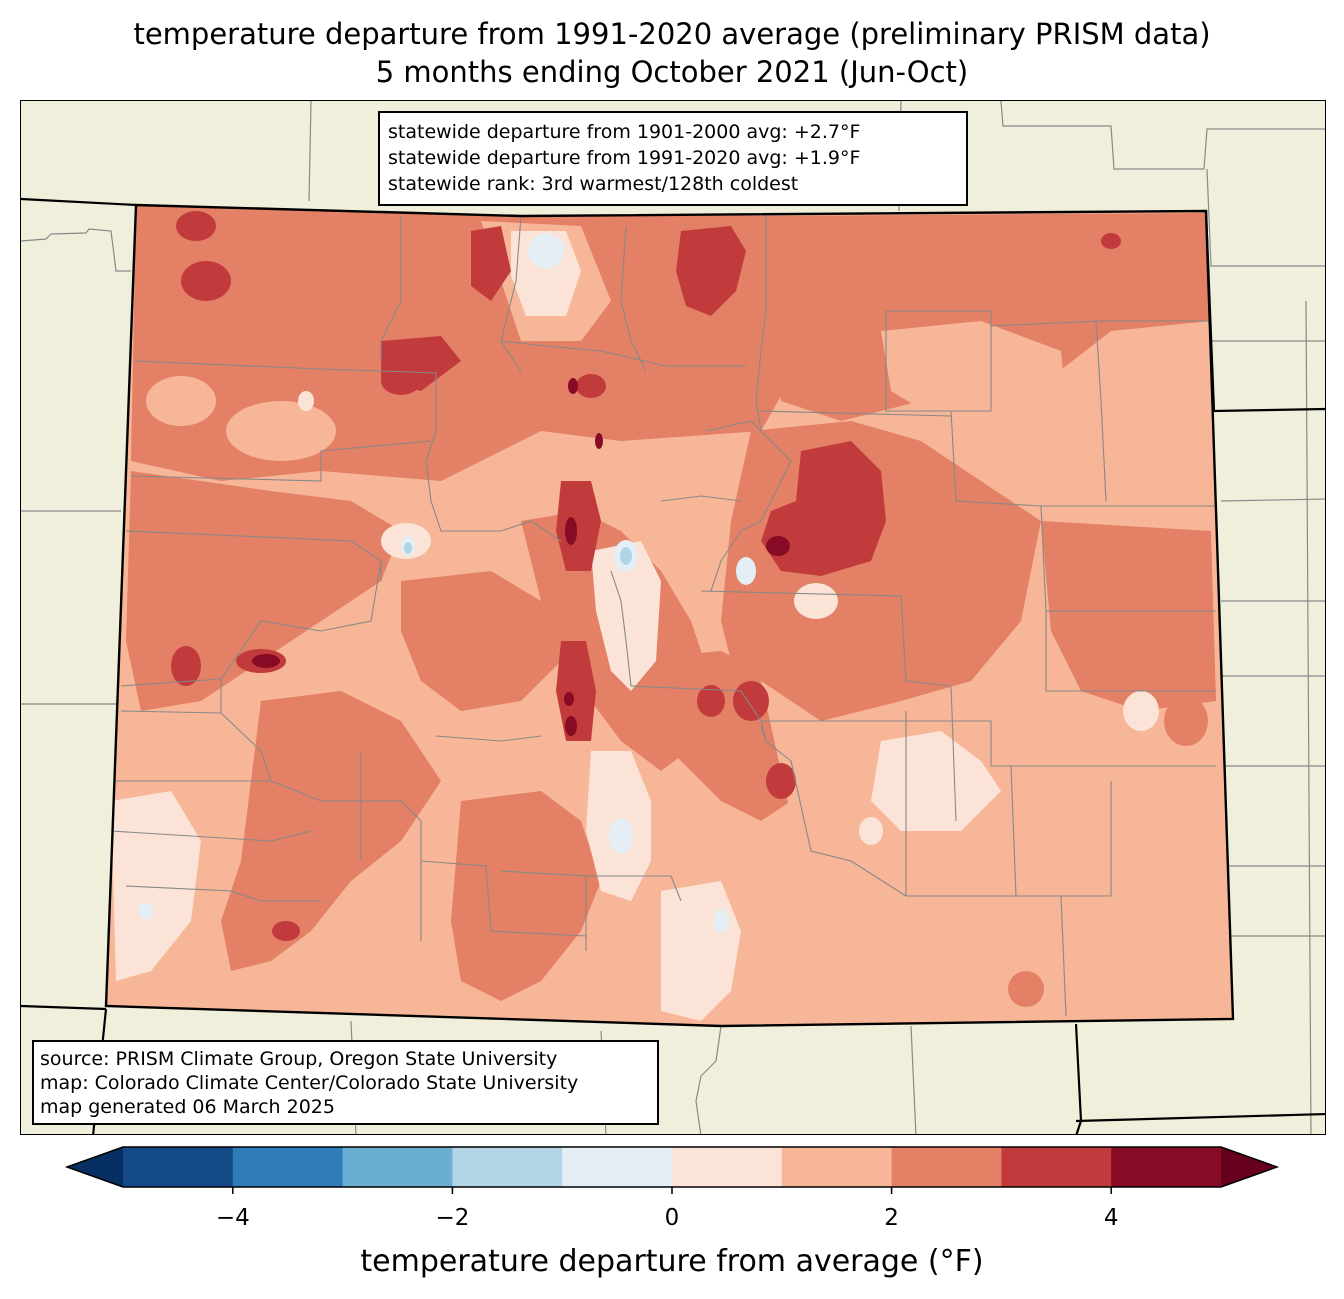 The width and height of the screenshot is (1344, 1299). What do you see at coordinates (672, 1218) in the screenshot?
I see `colorbar-tick-label: 0` at bounding box center [672, 1218].